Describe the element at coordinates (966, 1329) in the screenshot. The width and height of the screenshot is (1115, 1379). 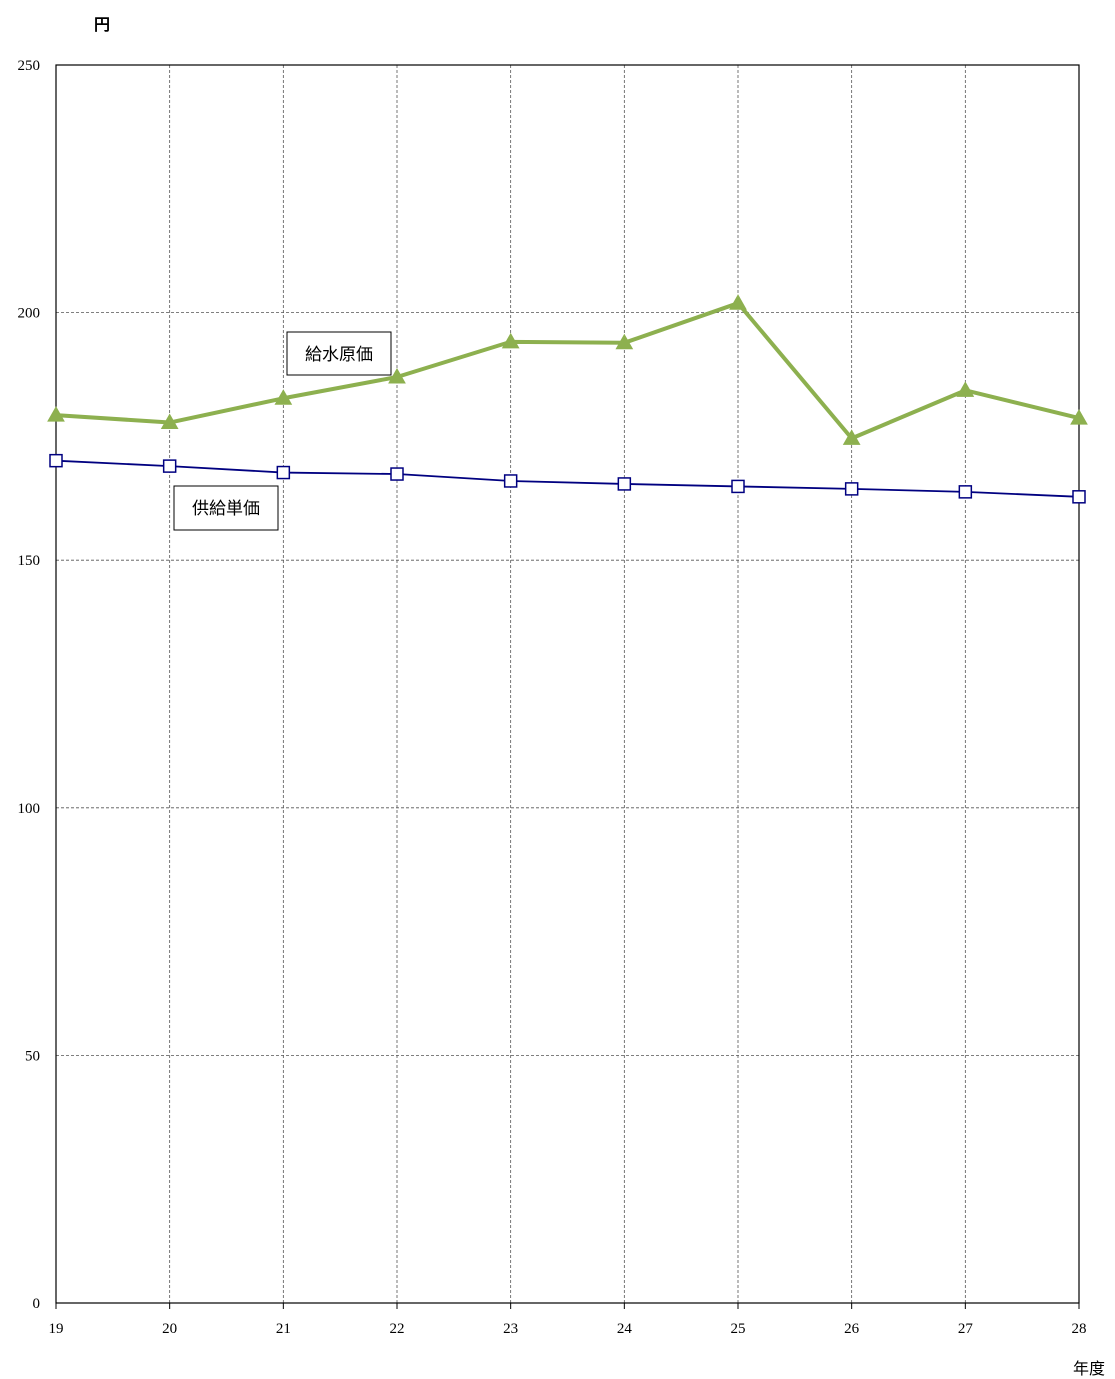
I see `x-tick-label: 27` at that location.